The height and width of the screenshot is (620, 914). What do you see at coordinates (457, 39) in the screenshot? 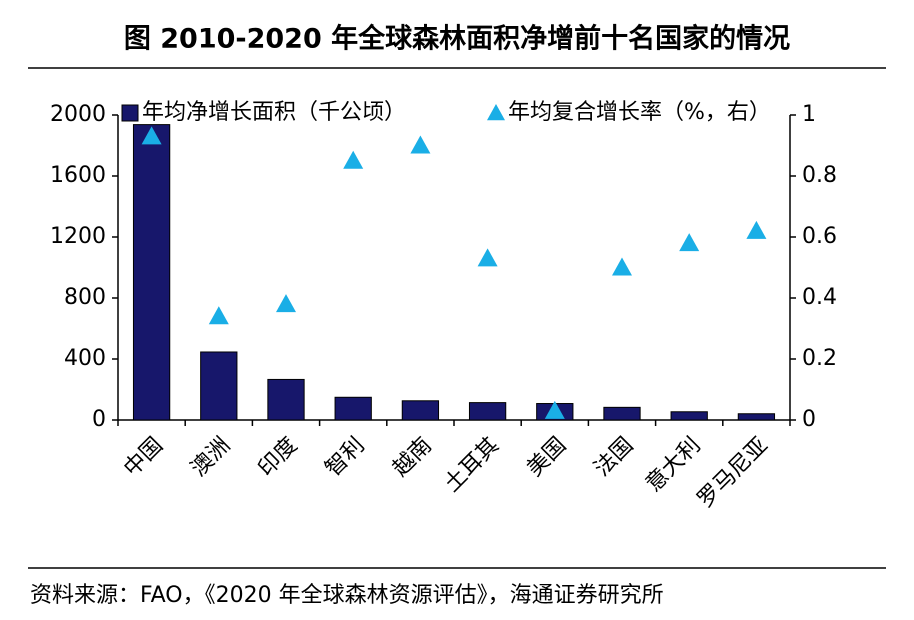
I see `chart-title: 图 2010-2020 年全球森林面积净增前十名国家的情况` at bounding box center [457, 39].